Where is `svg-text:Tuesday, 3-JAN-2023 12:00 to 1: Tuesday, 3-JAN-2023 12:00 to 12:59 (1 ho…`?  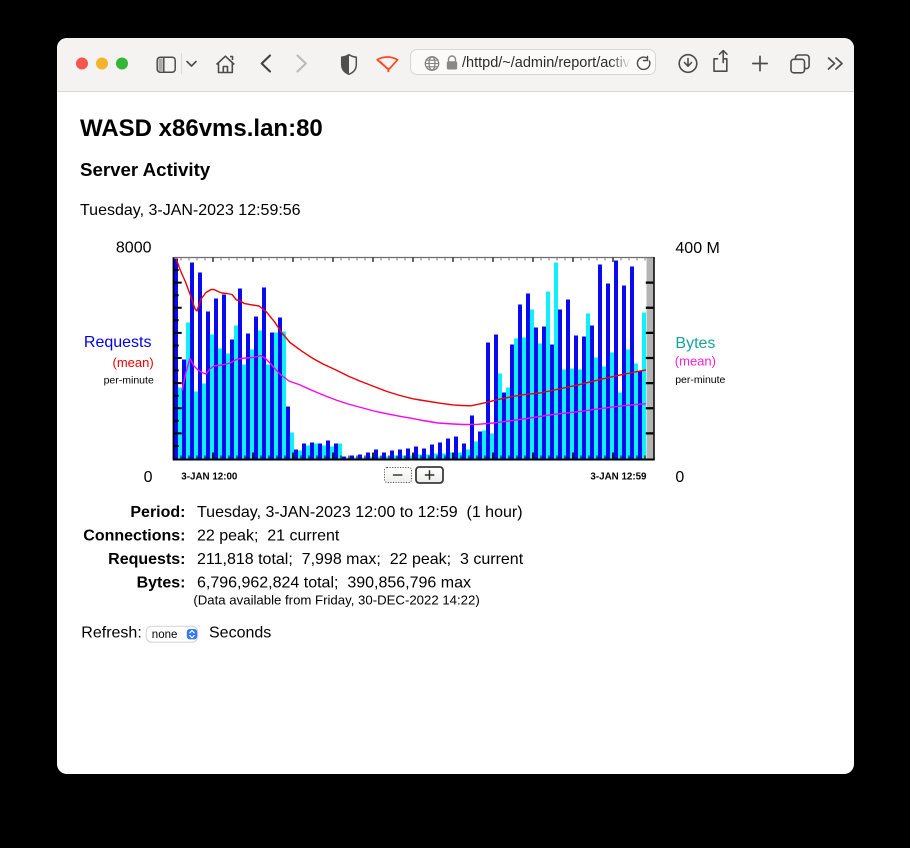
svg-text:Tuesday, 3-JAN-2023 12:00 to 1: Tuesday, 3-JAN-2023 12:00 to 12:59 (1 ho… is located at coordinates (360, 512).